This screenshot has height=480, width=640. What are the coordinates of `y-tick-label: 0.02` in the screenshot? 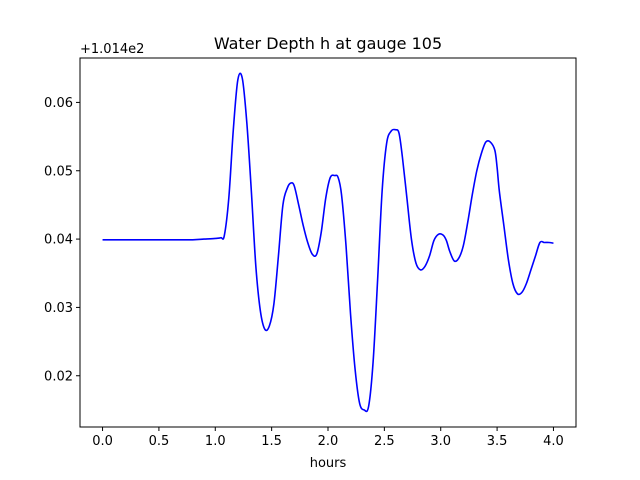 It's located at (58, 376).